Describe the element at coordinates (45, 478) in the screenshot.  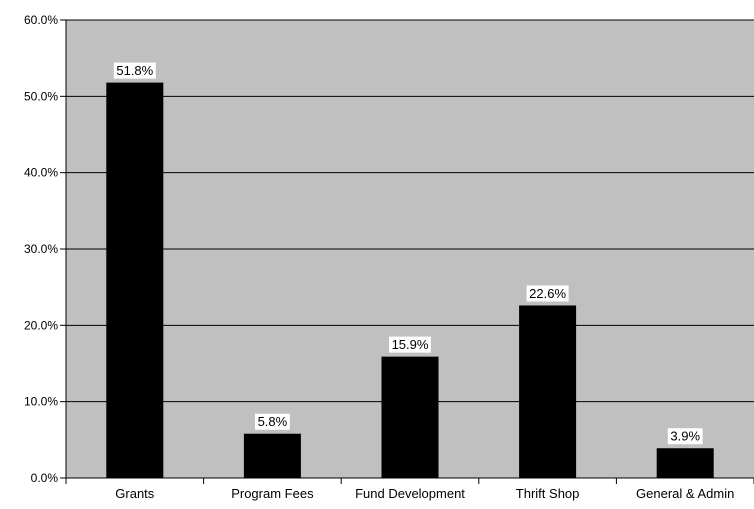
I see `y-tick-label: 0.0%` at that location.